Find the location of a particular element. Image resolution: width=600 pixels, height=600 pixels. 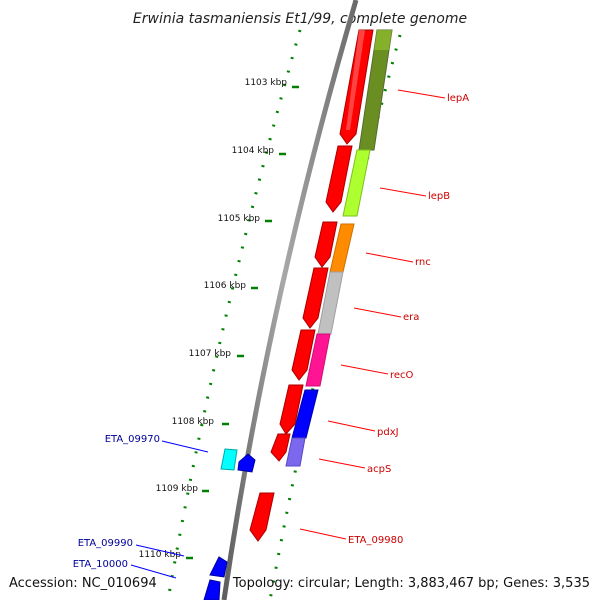

kbp-tick-label: 1103 kbp is located at coordinates (266, 83).